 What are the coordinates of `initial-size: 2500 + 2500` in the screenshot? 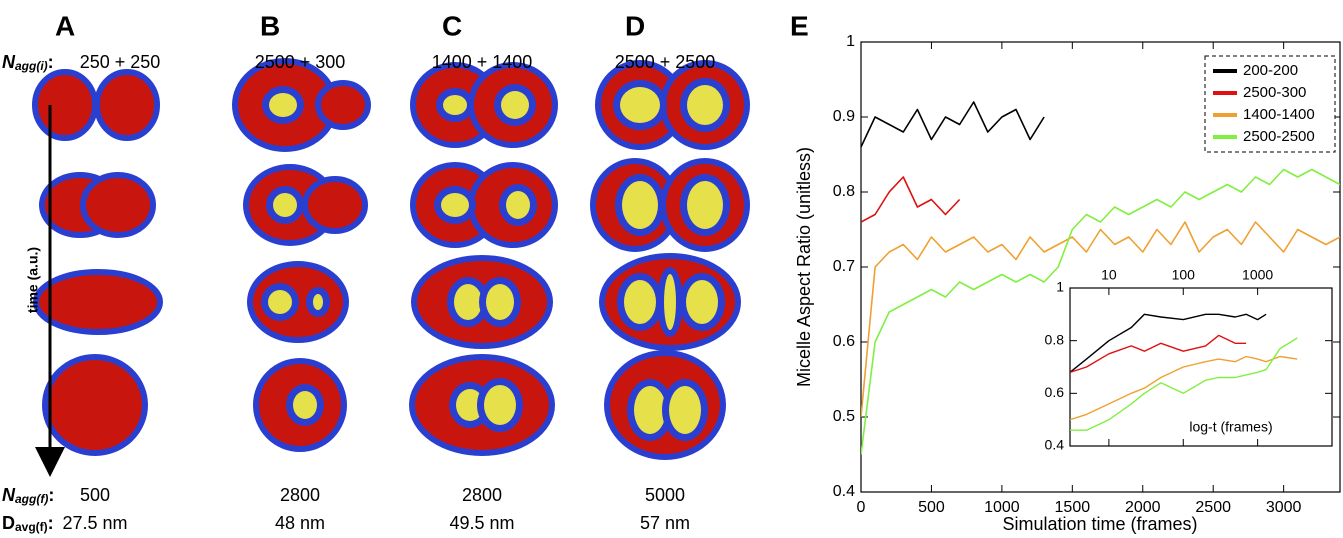 It's located at (665, 62).